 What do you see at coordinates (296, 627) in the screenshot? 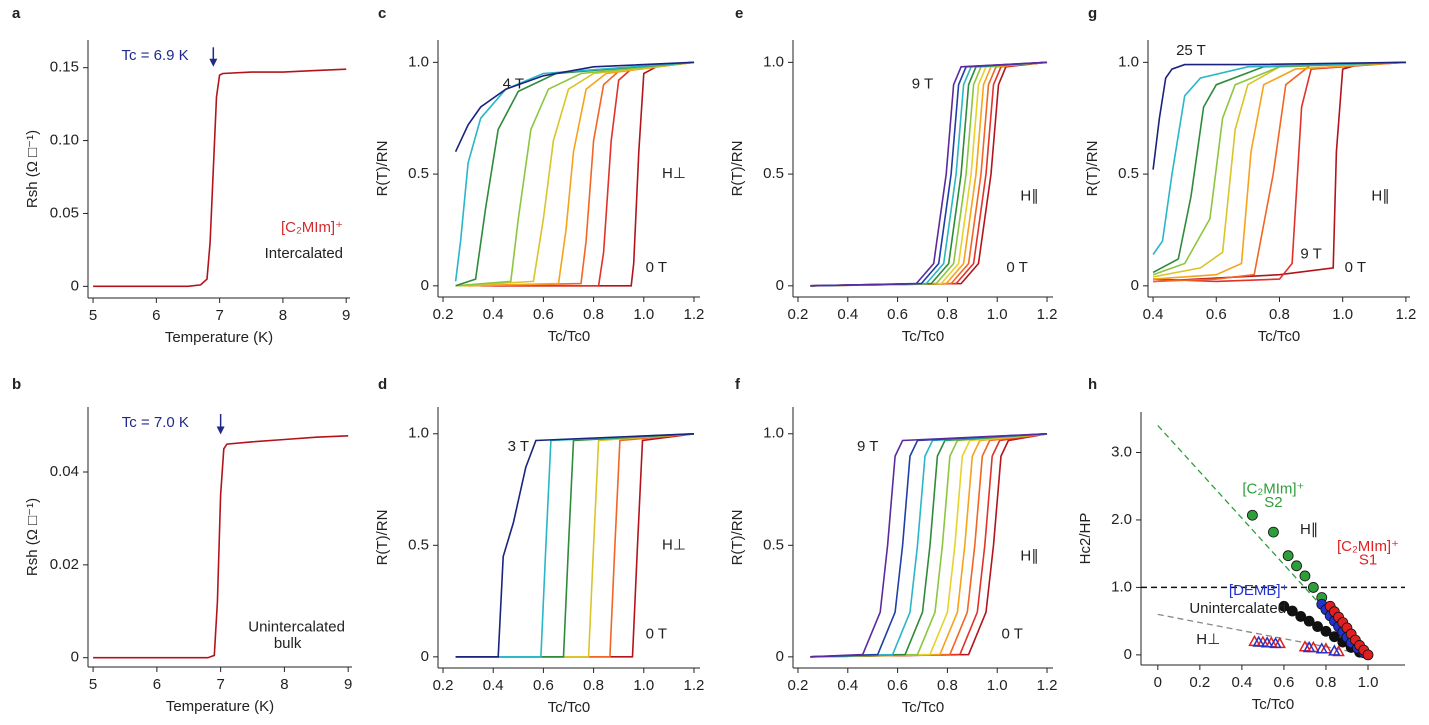
I see `annotation: Unintercalated` at bounding box center [296, 627].